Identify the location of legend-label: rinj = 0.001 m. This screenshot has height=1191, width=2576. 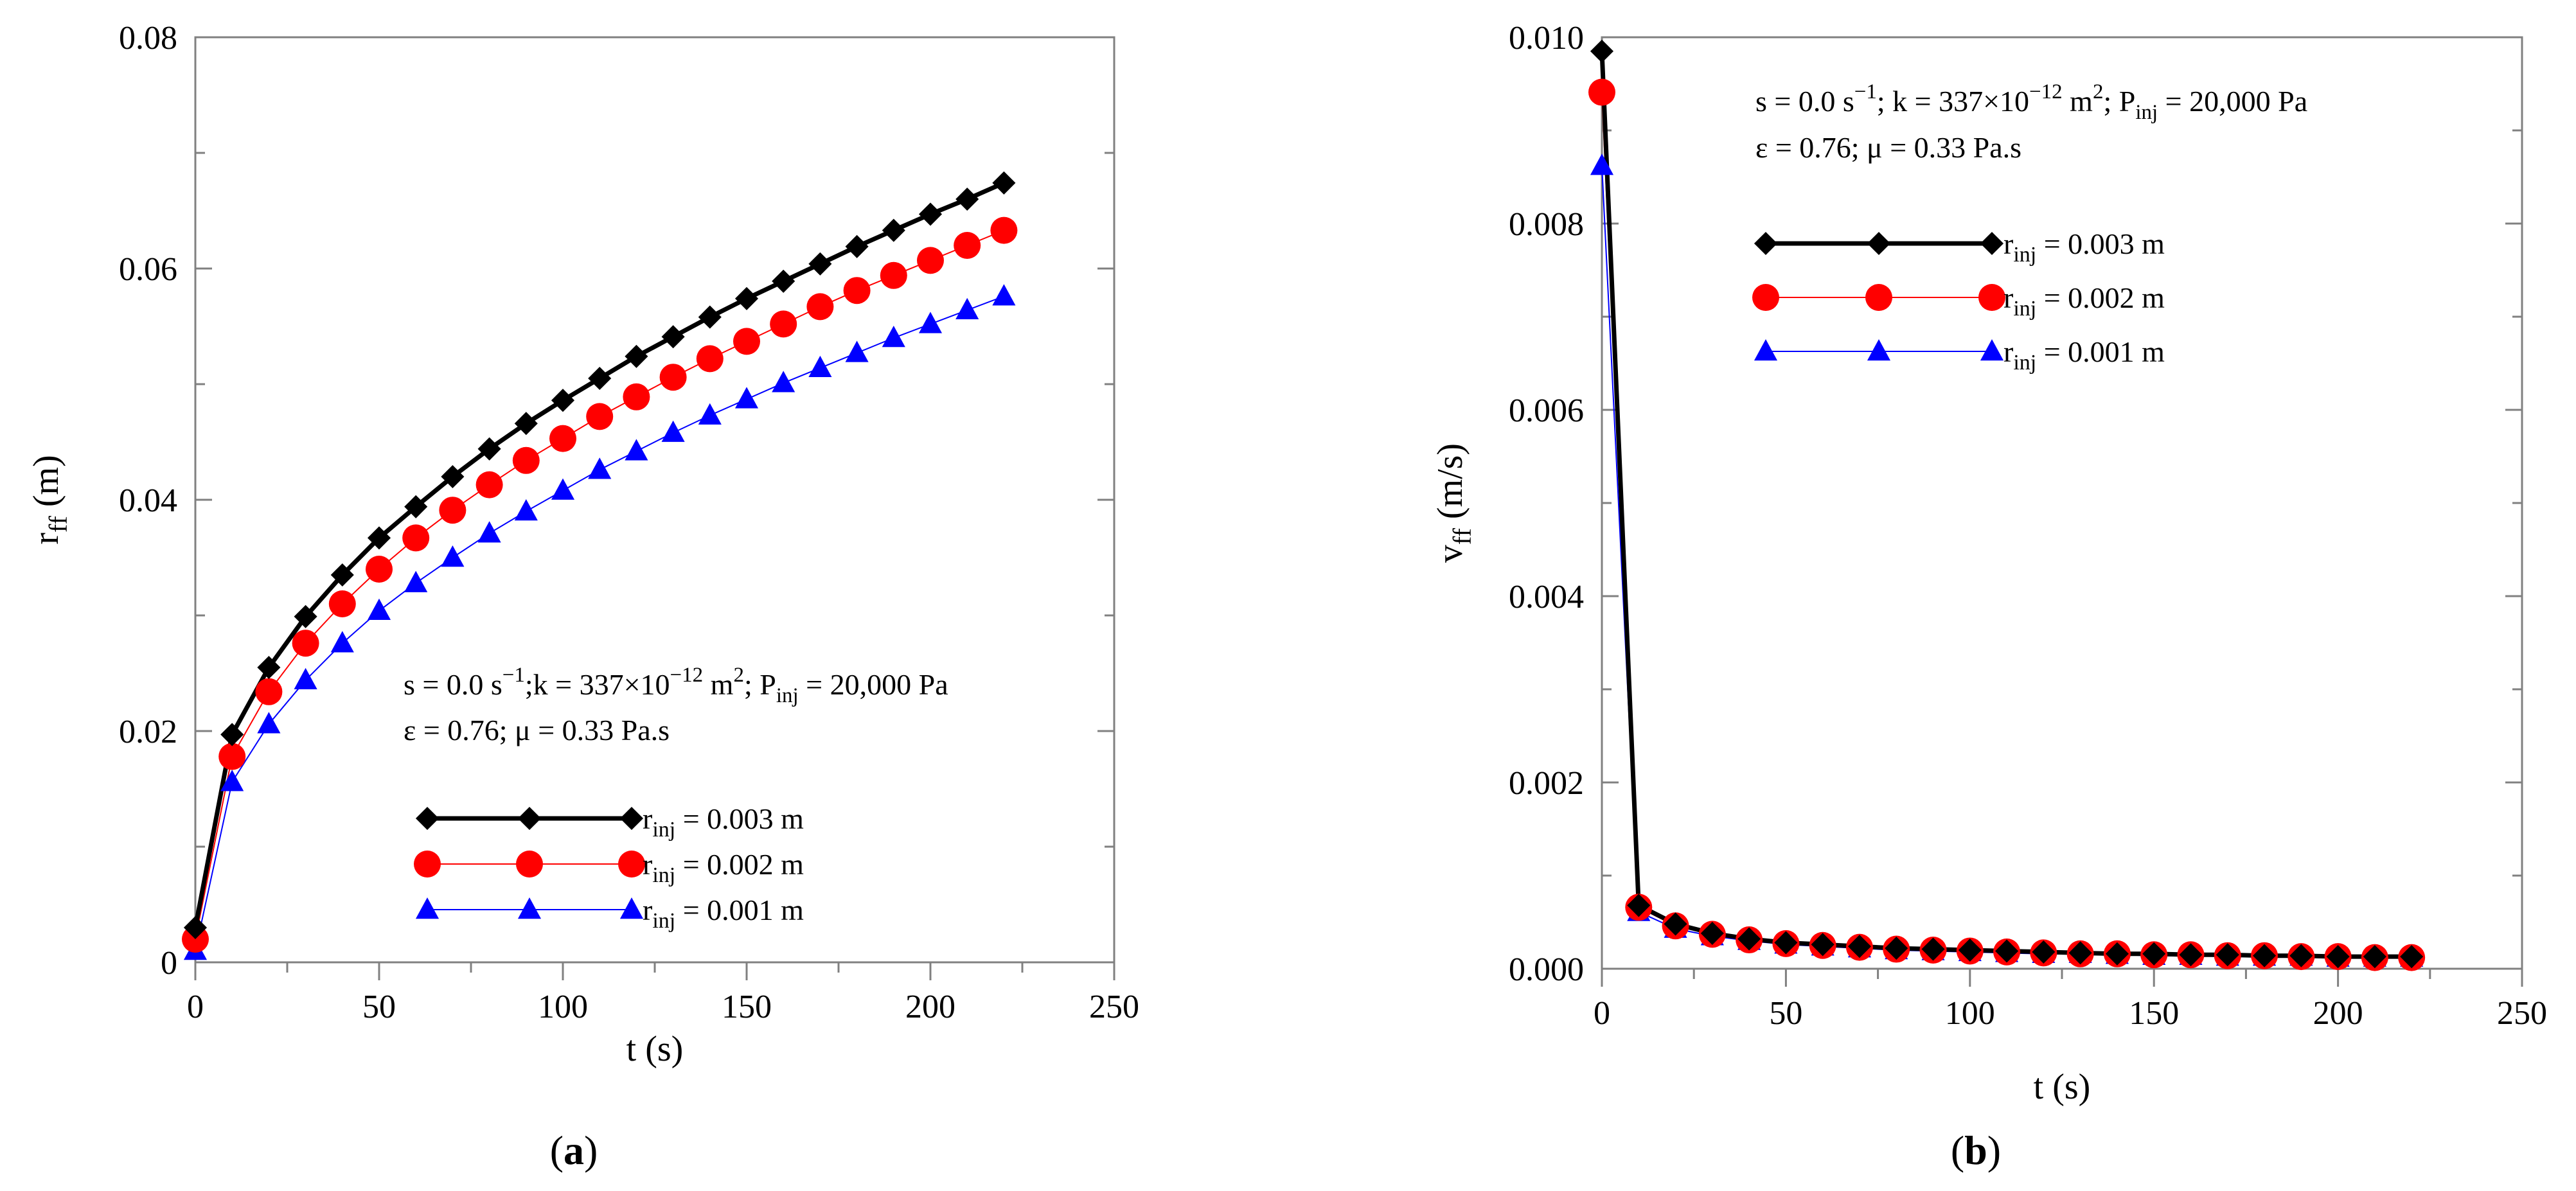
(2084, 355).